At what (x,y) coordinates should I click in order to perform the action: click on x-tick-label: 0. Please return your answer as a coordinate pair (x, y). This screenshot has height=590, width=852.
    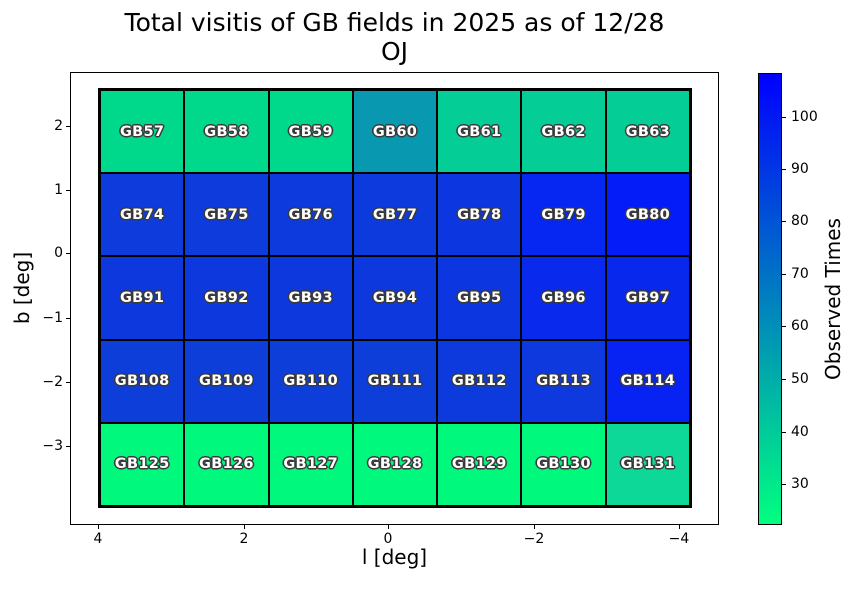
    Looking at the image, I should click on (388, 539).